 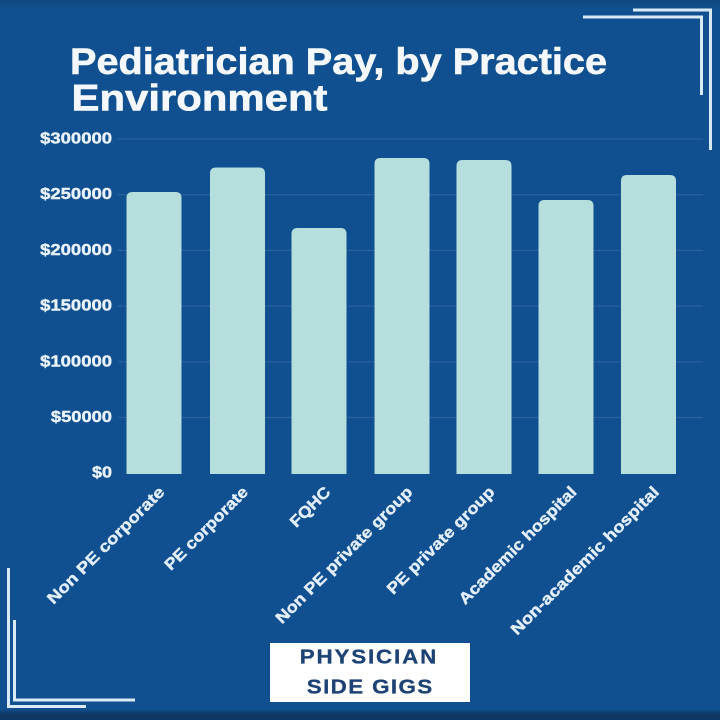 What do you see at coordinates (76, 193) in the screenshot?
I see `svg-text: $250000` at bounding box center [76, 193].